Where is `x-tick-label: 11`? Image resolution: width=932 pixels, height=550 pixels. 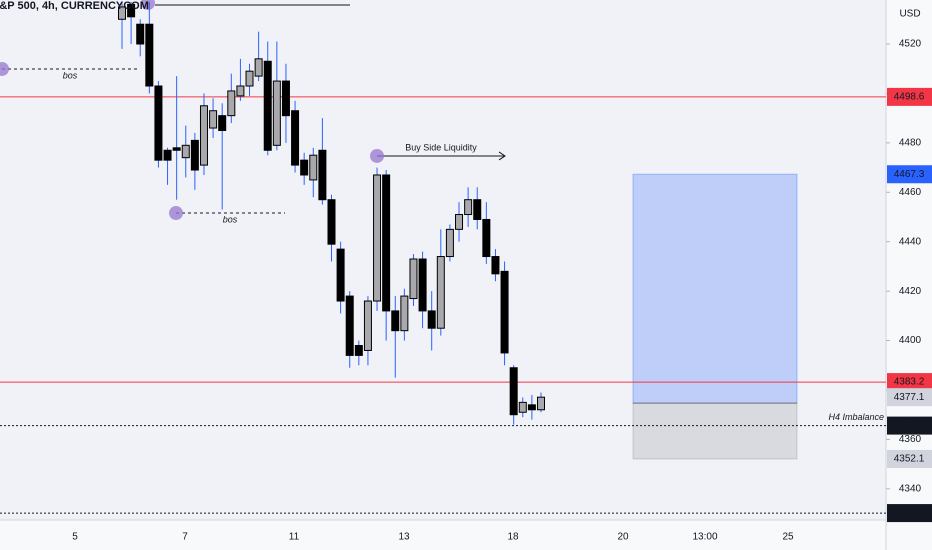 x-tick-label: 11 is located at coordinates (294, 537).